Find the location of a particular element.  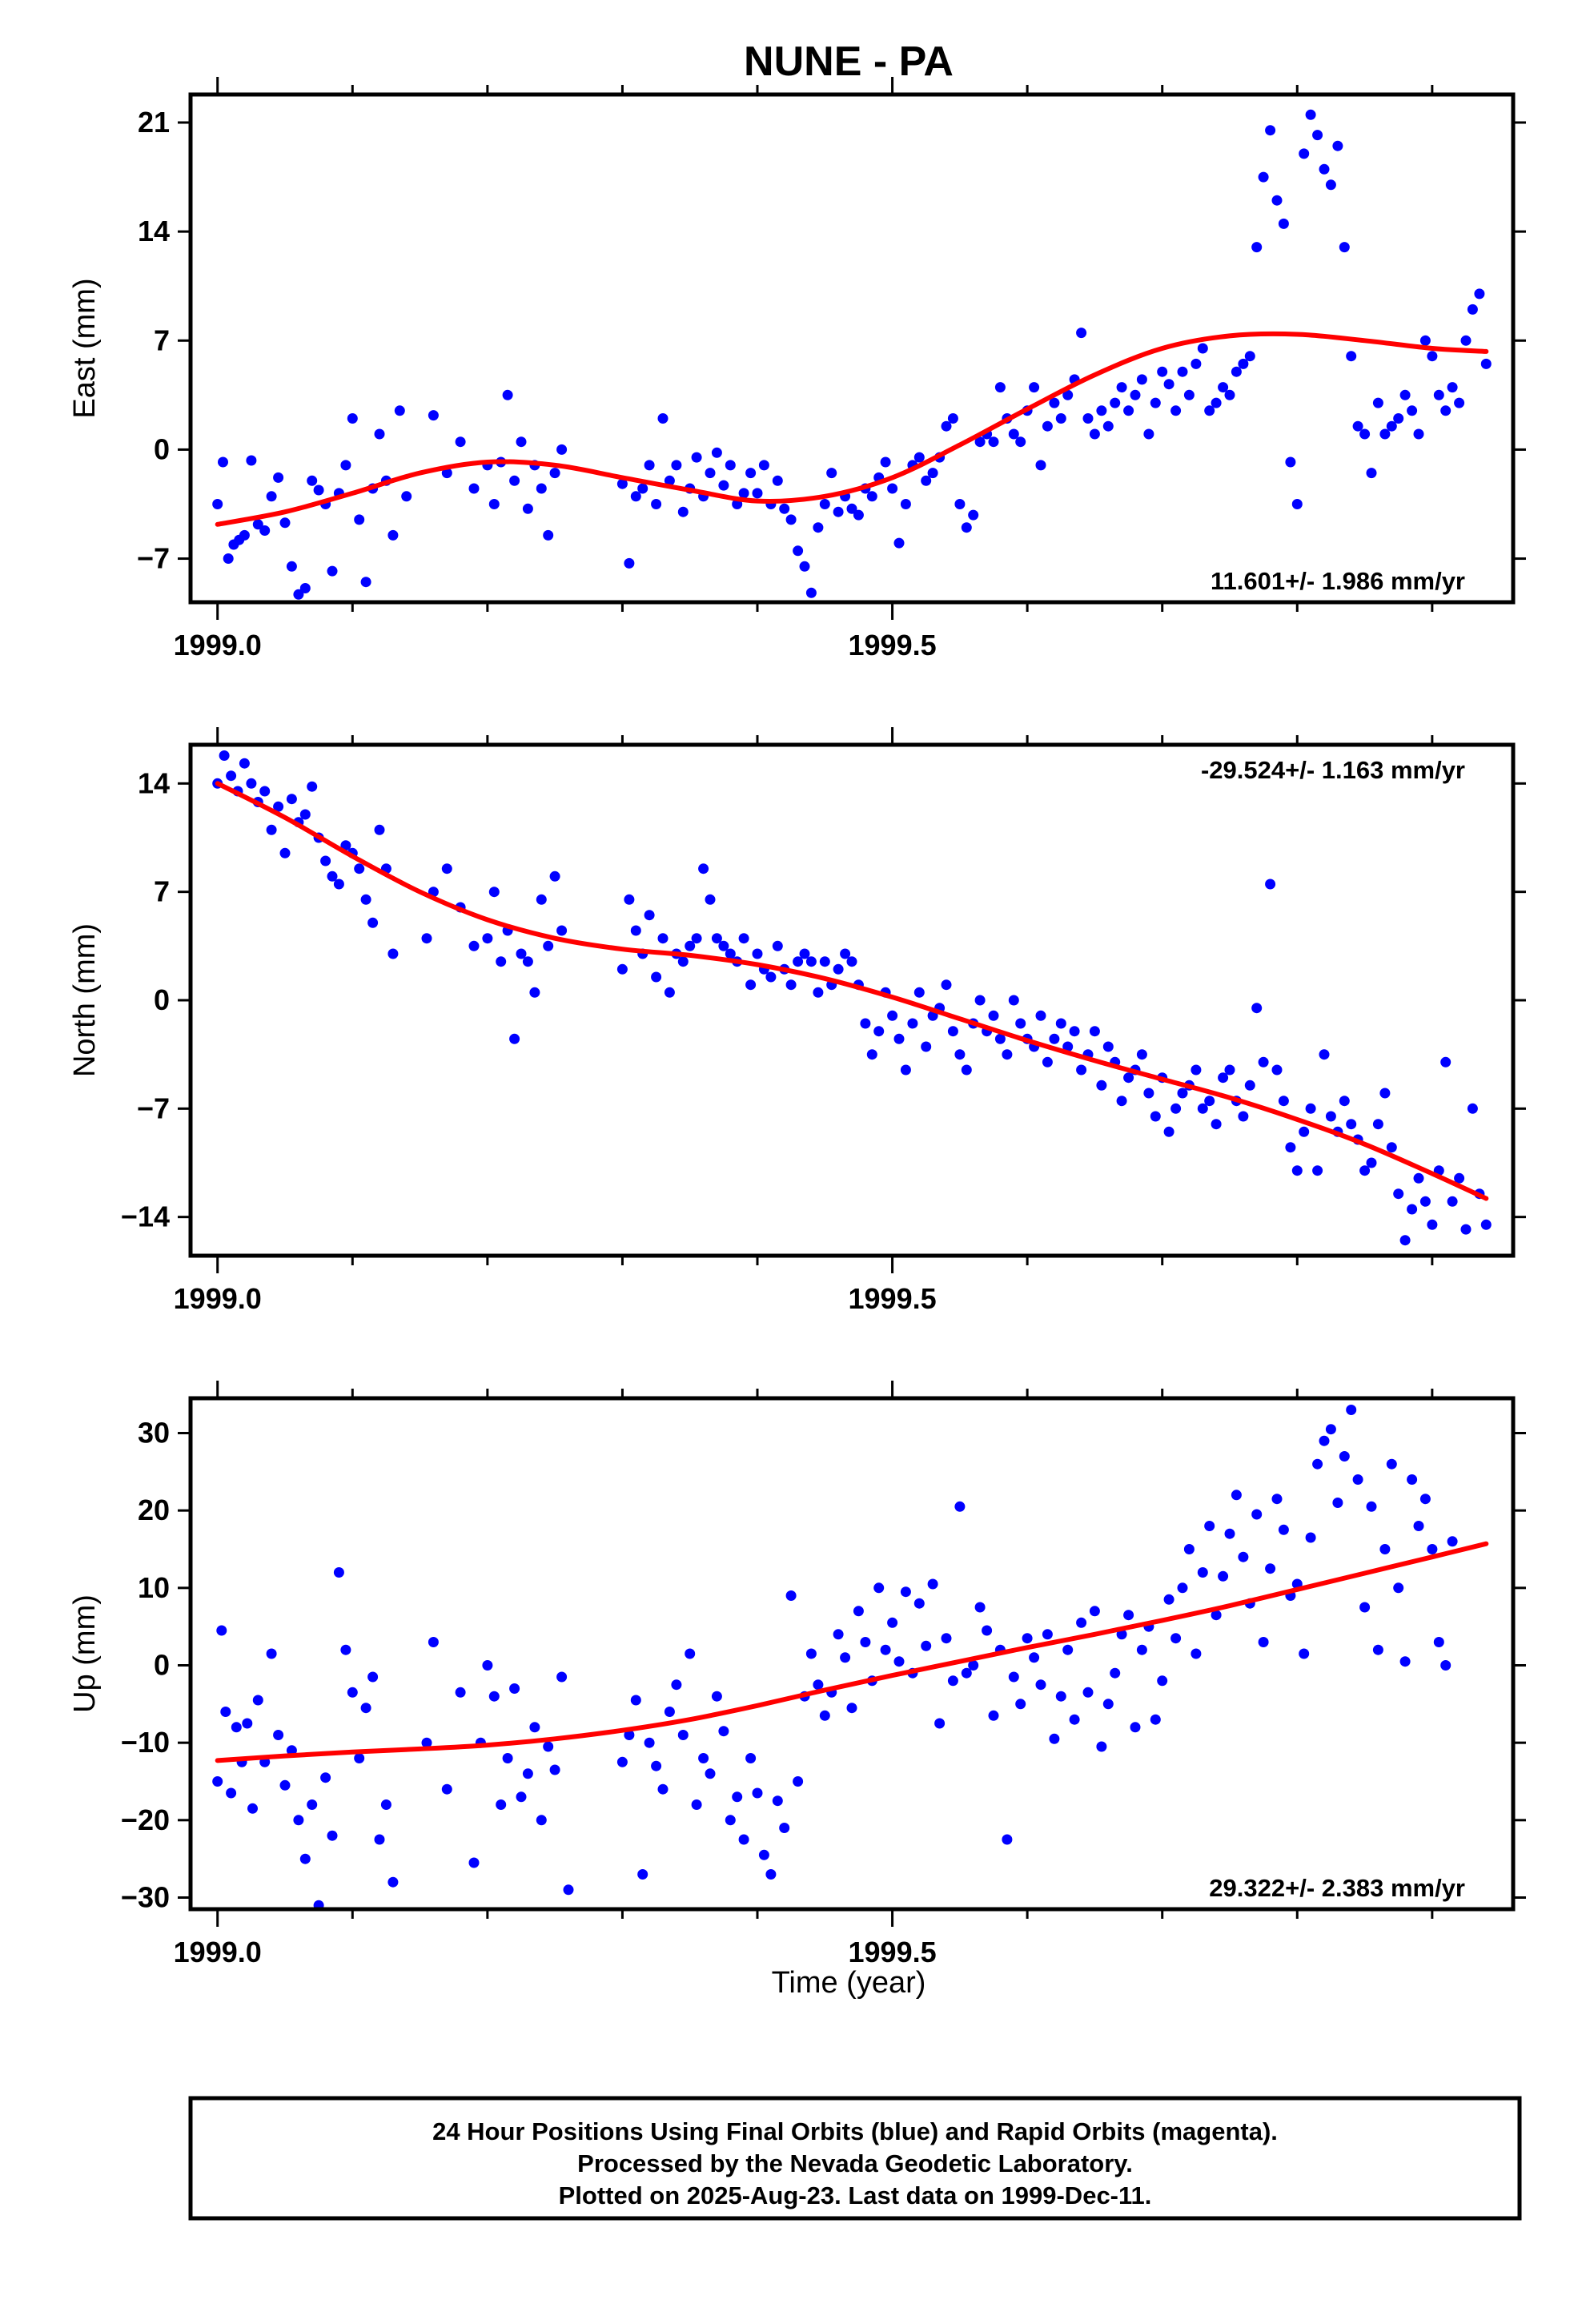

north-y-tick-label: 14 is located at coordinates (154, 782).